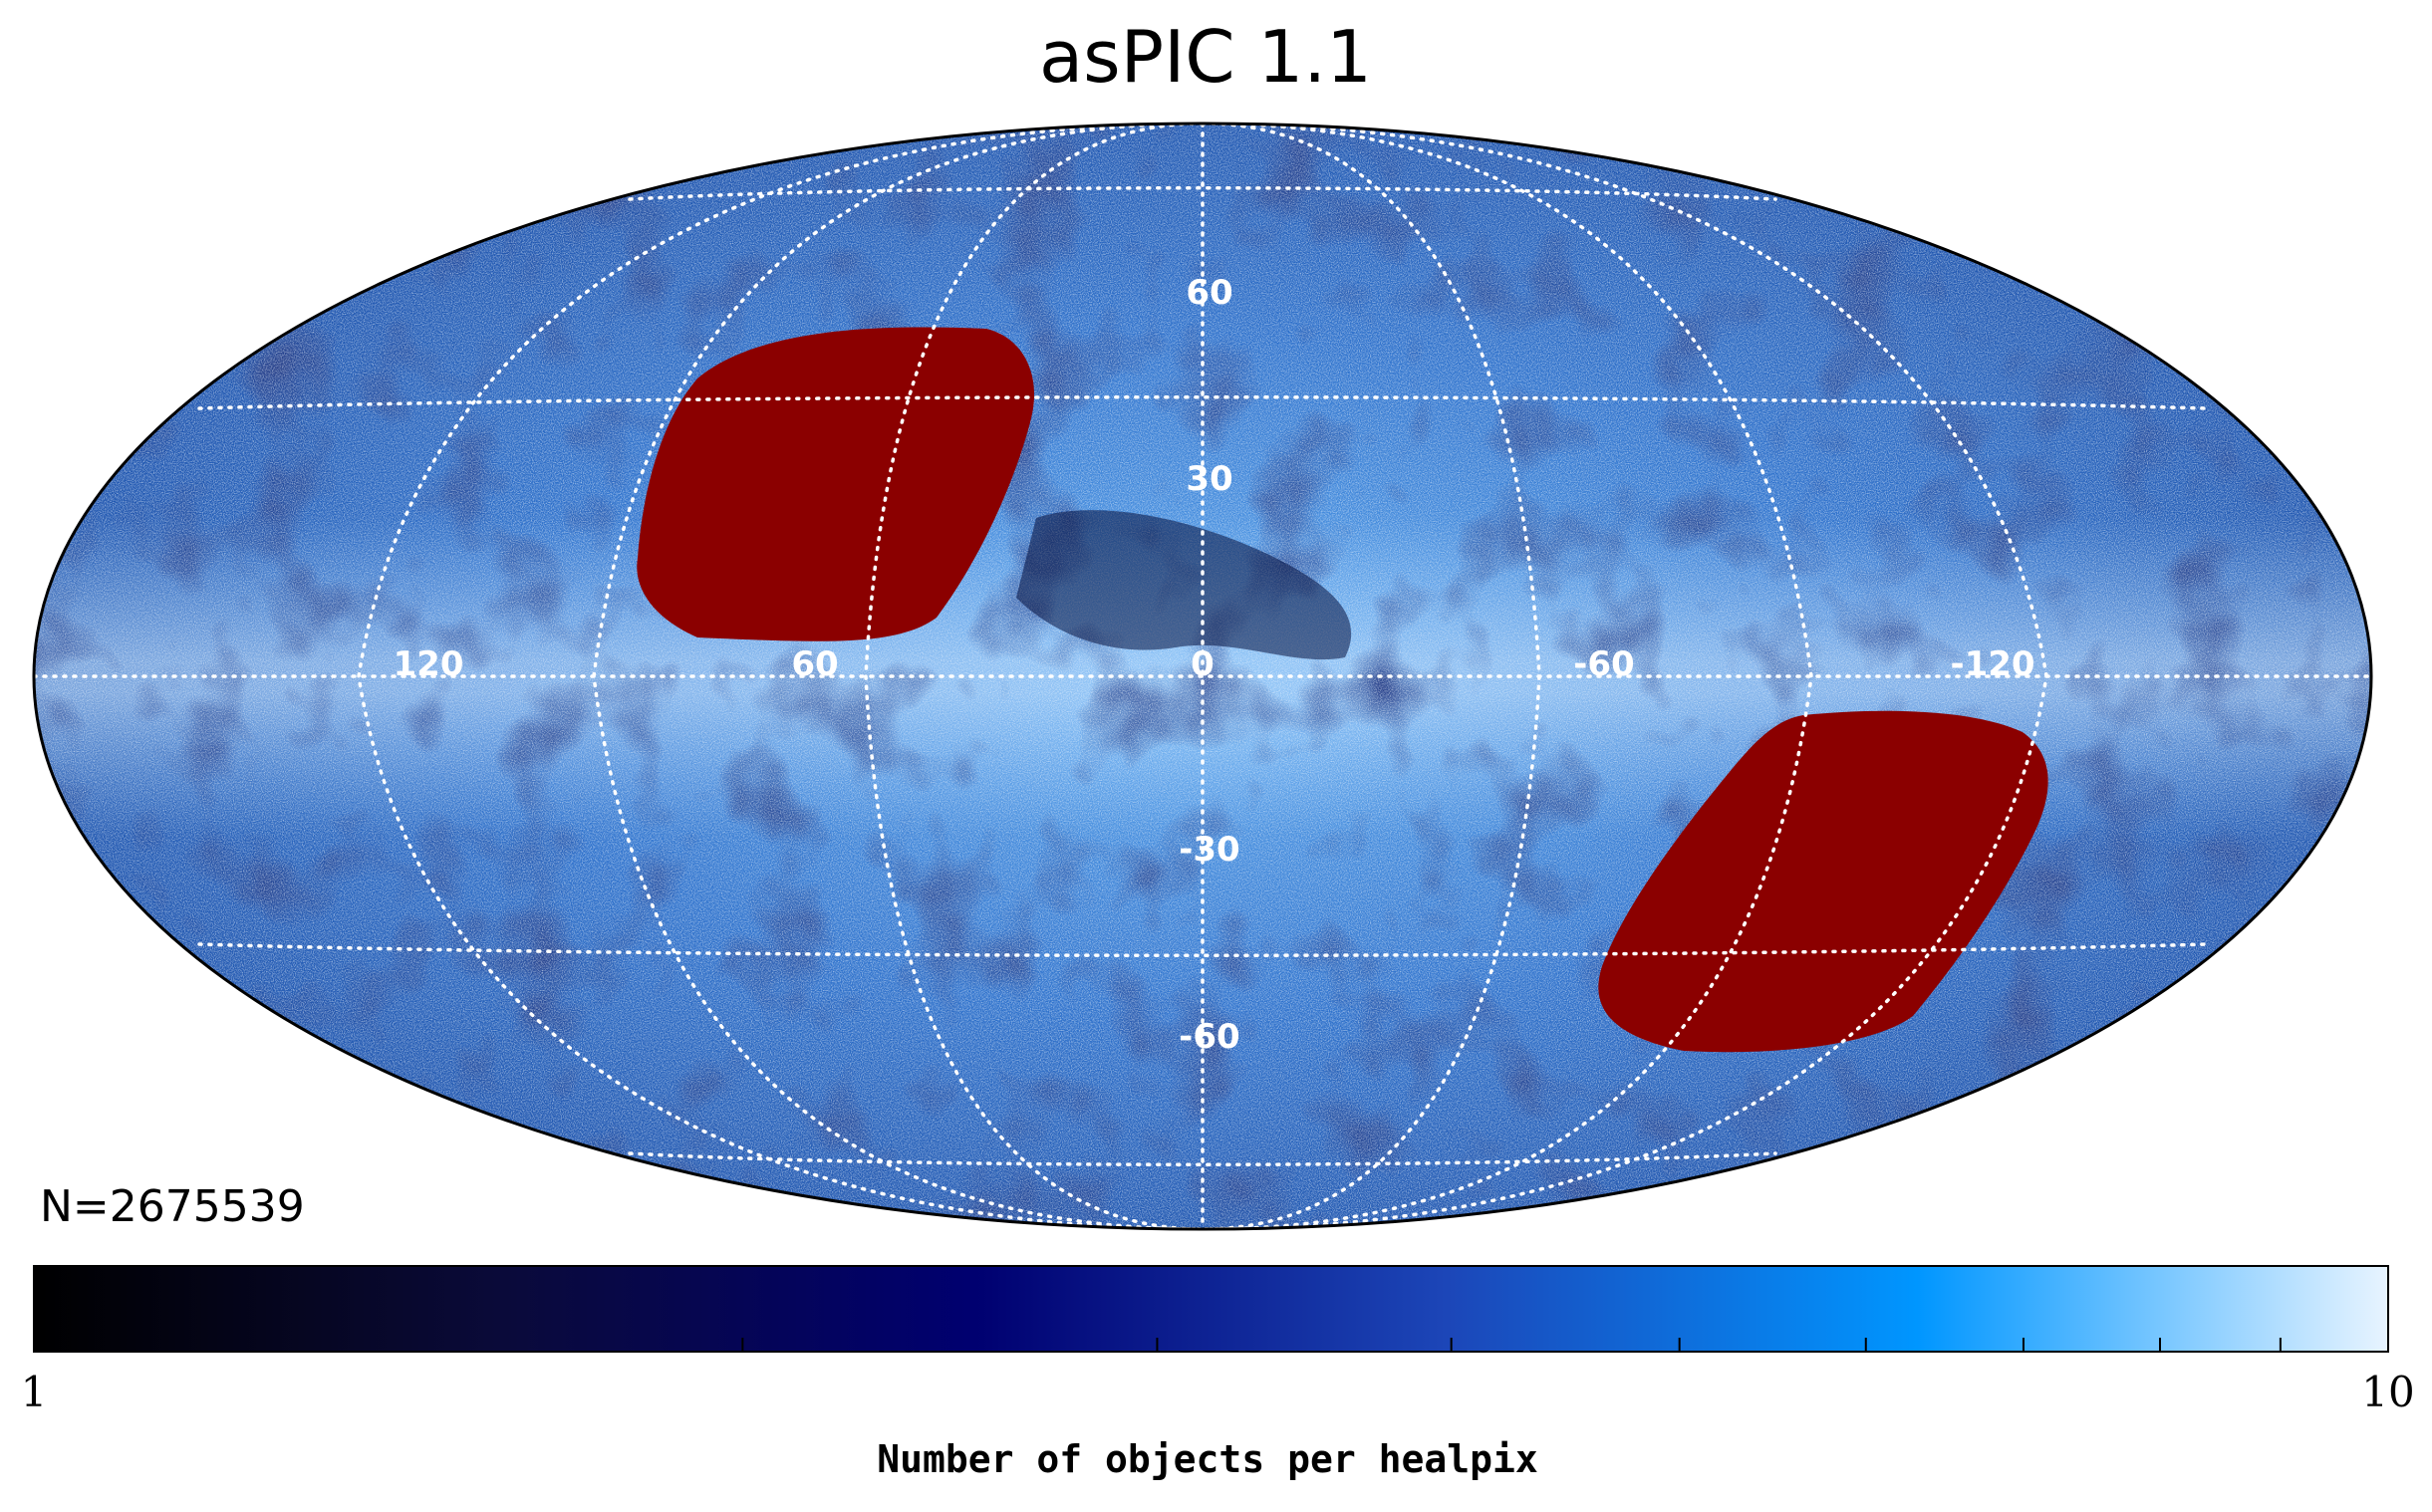 This screenshot has height=1512, width=2432. Describe the element at coordinates (1211, 1309) in the screenshot. I see `colorbar-gradient` at that location.